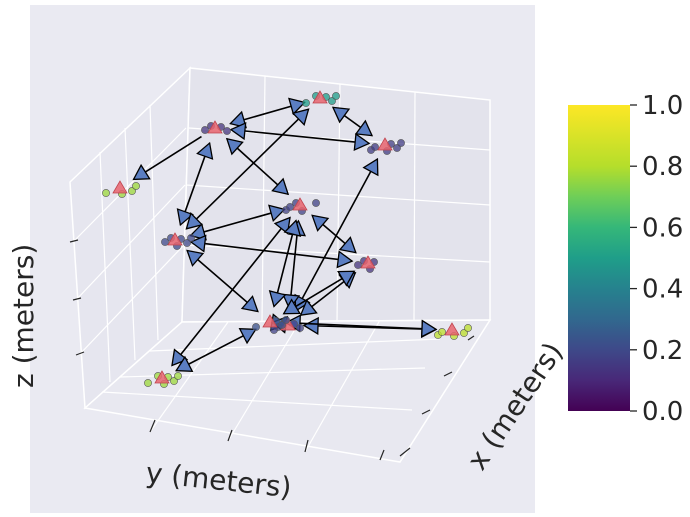 This screenshot has width=690, height=517. I want to click on colorbar-tick-label: 0.8, so click(662, 167).